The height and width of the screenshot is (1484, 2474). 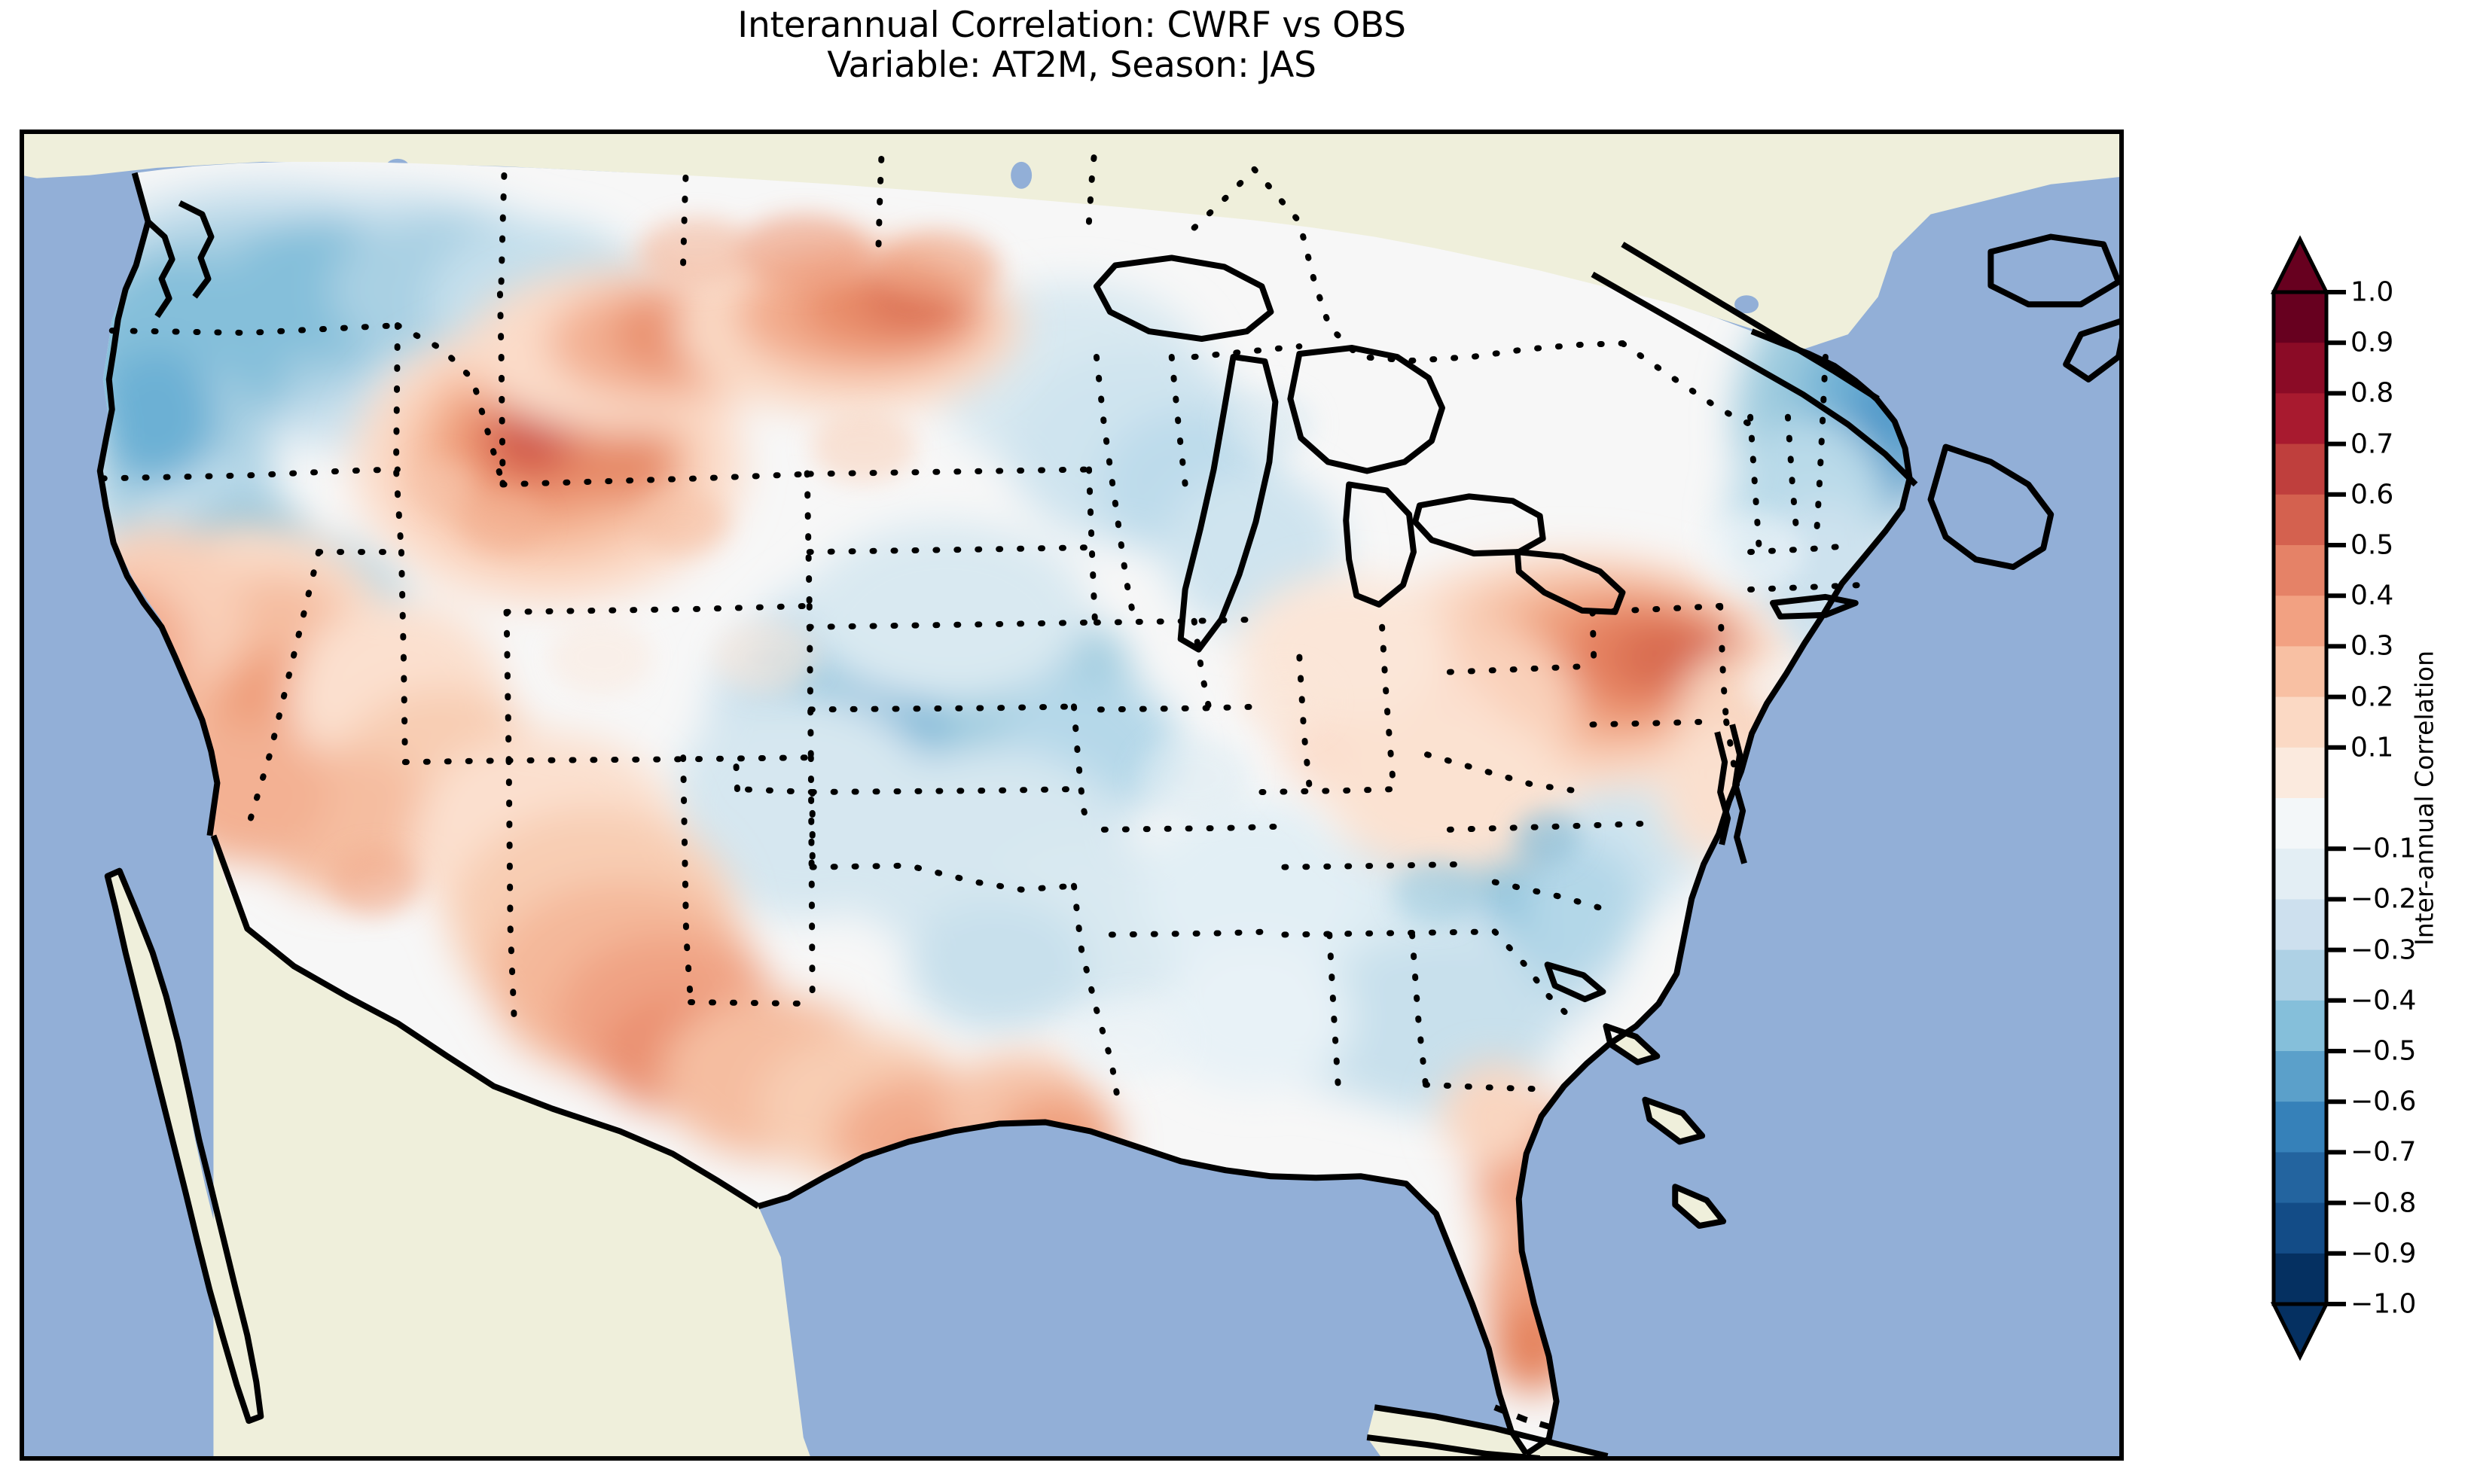 I want to click on colorbar-tick-label: −0.1, so click(x=2383, y=848).